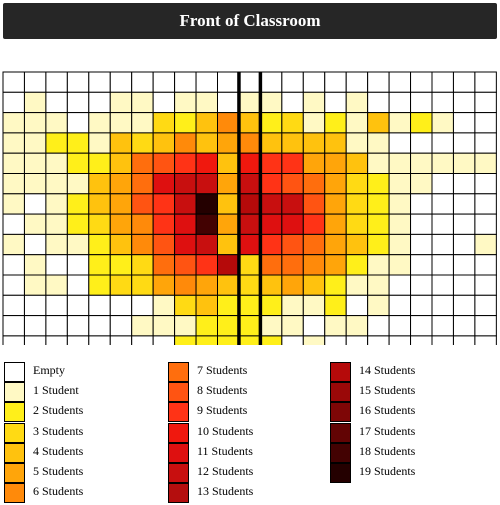 Image resolution: width=500 pixels, height=505 pixels. Describe the element at coordinates (222, 370) in the screenshot. I see `legend-label: 7 Students` at that location.